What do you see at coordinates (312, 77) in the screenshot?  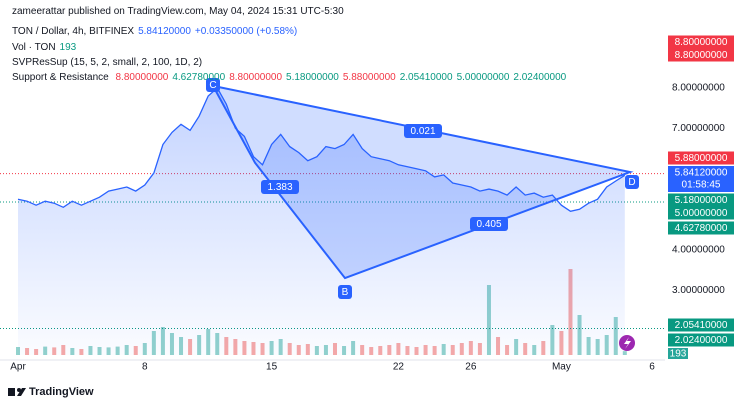 I see `sr-value: 5.18000000` at bounding box center [312, 77].